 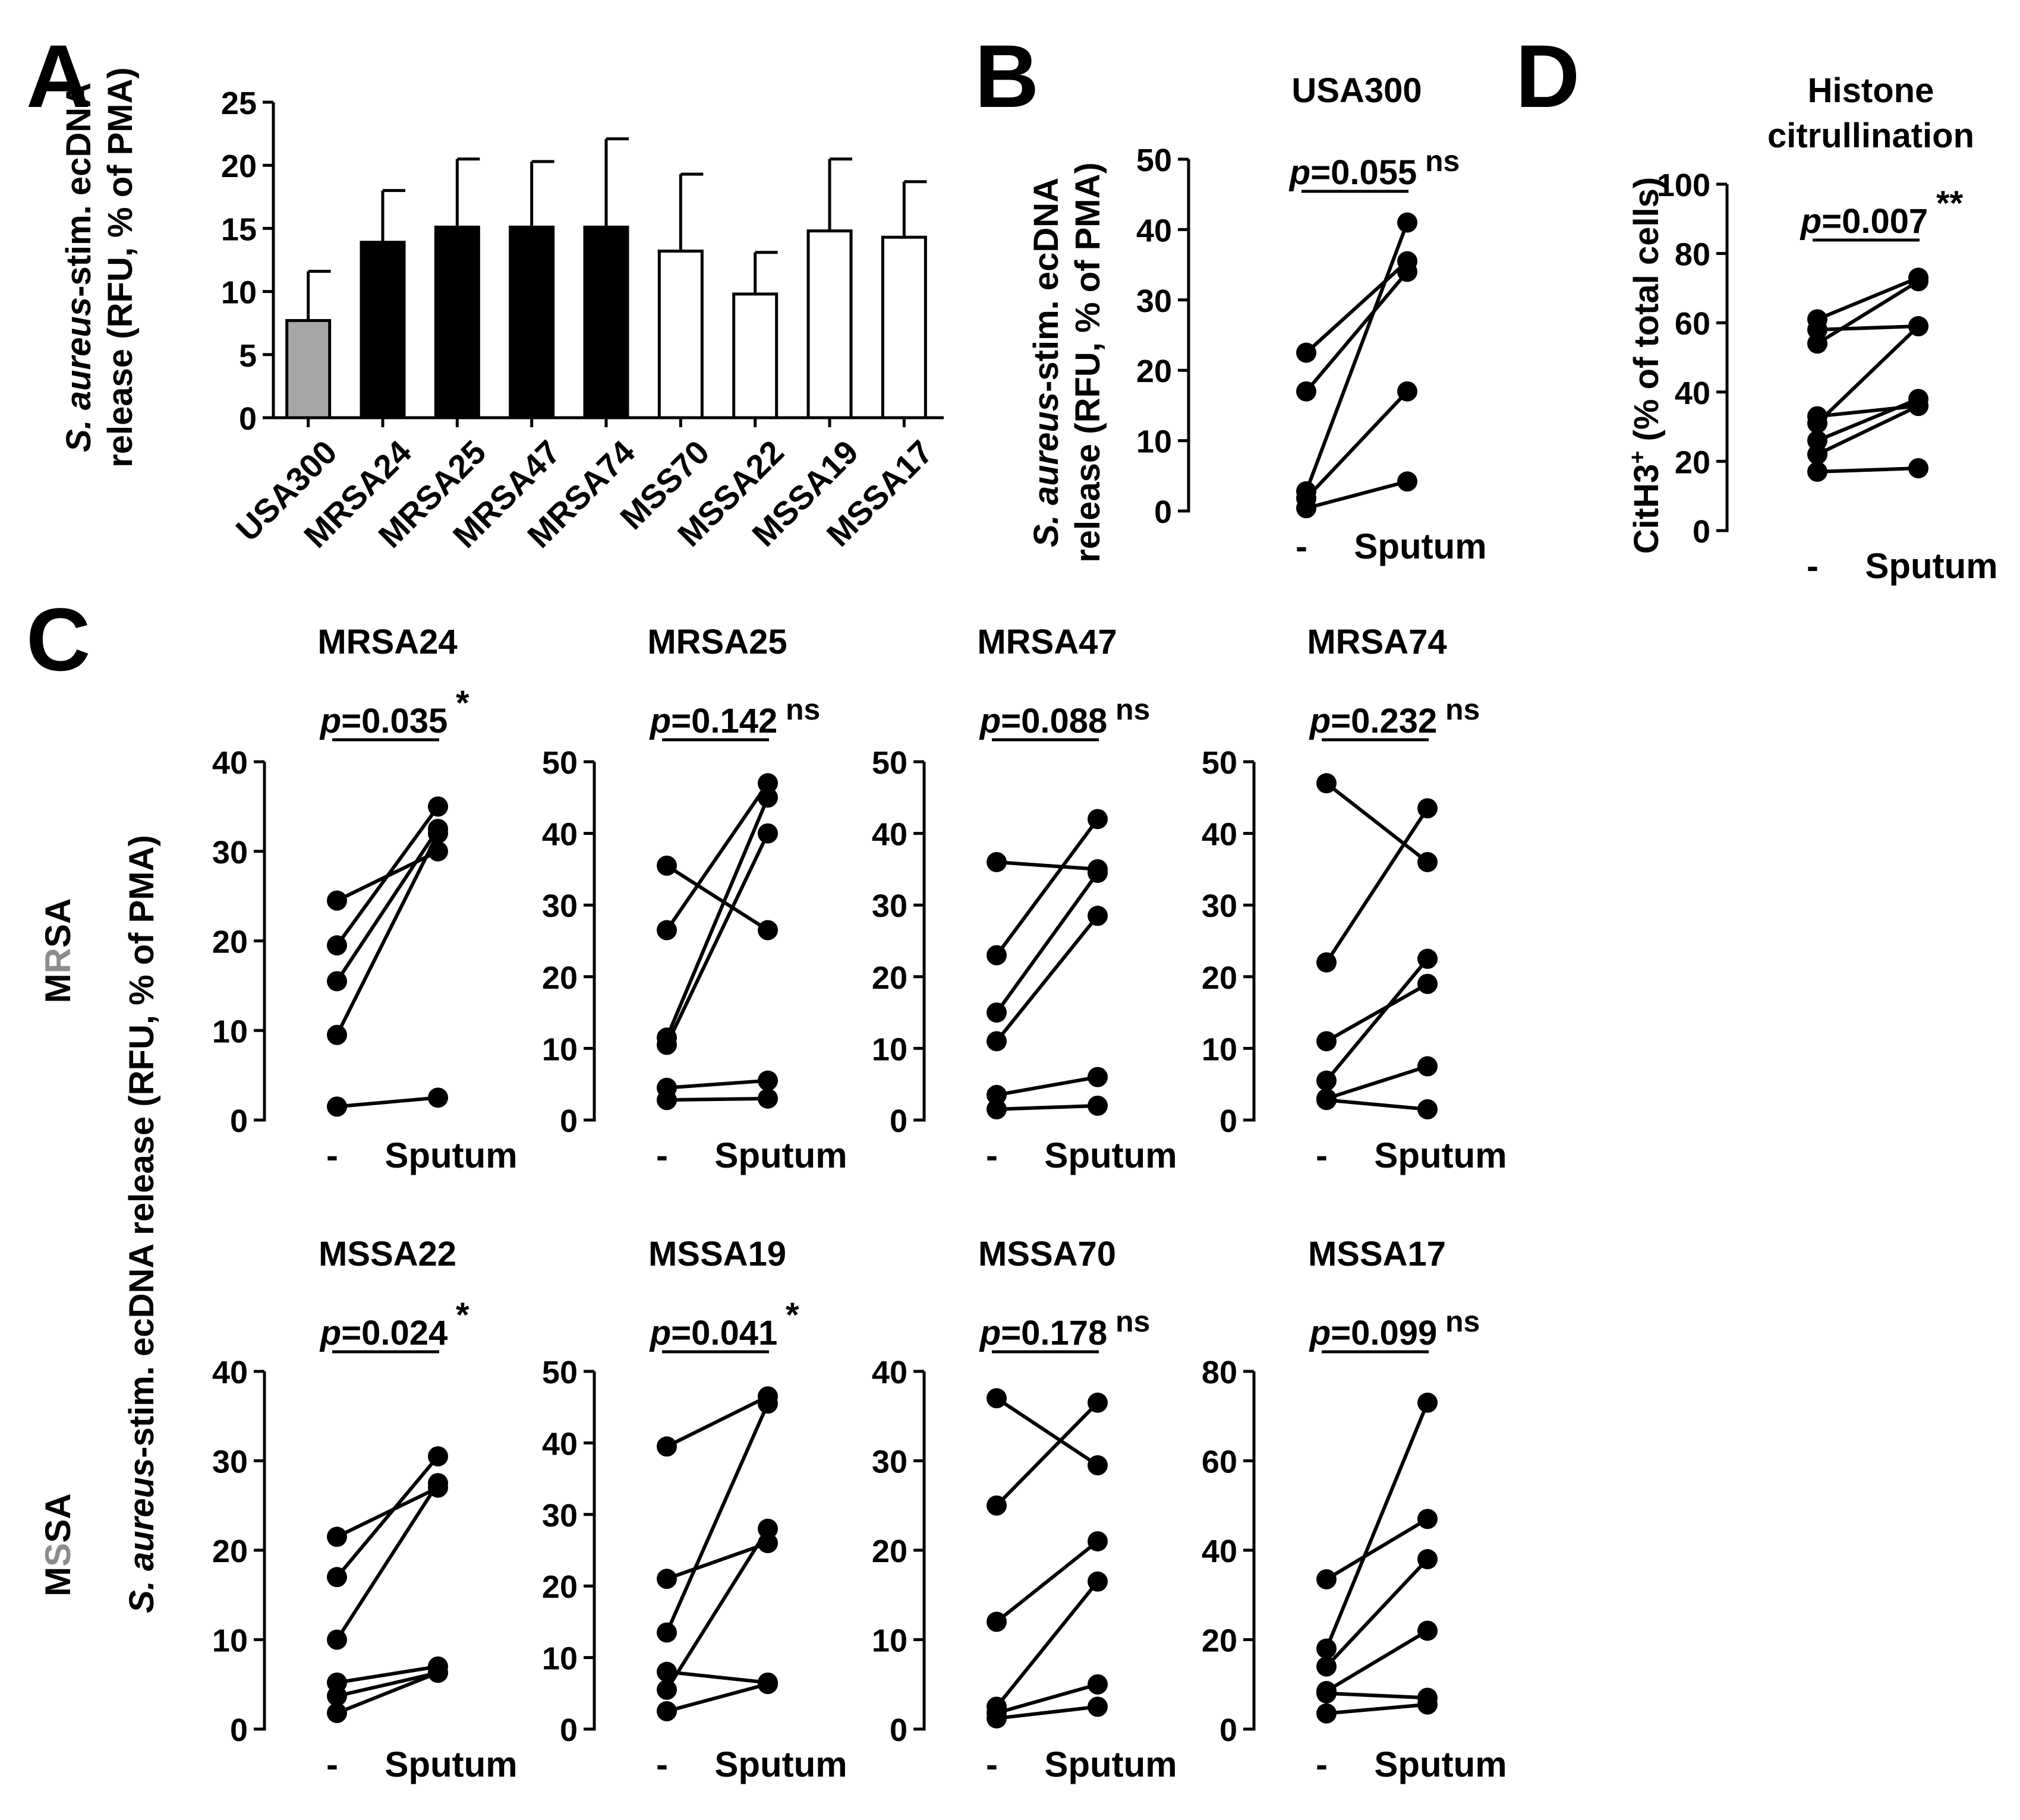 I want to click on bar-MSSA17, so click(x=904, y=327).